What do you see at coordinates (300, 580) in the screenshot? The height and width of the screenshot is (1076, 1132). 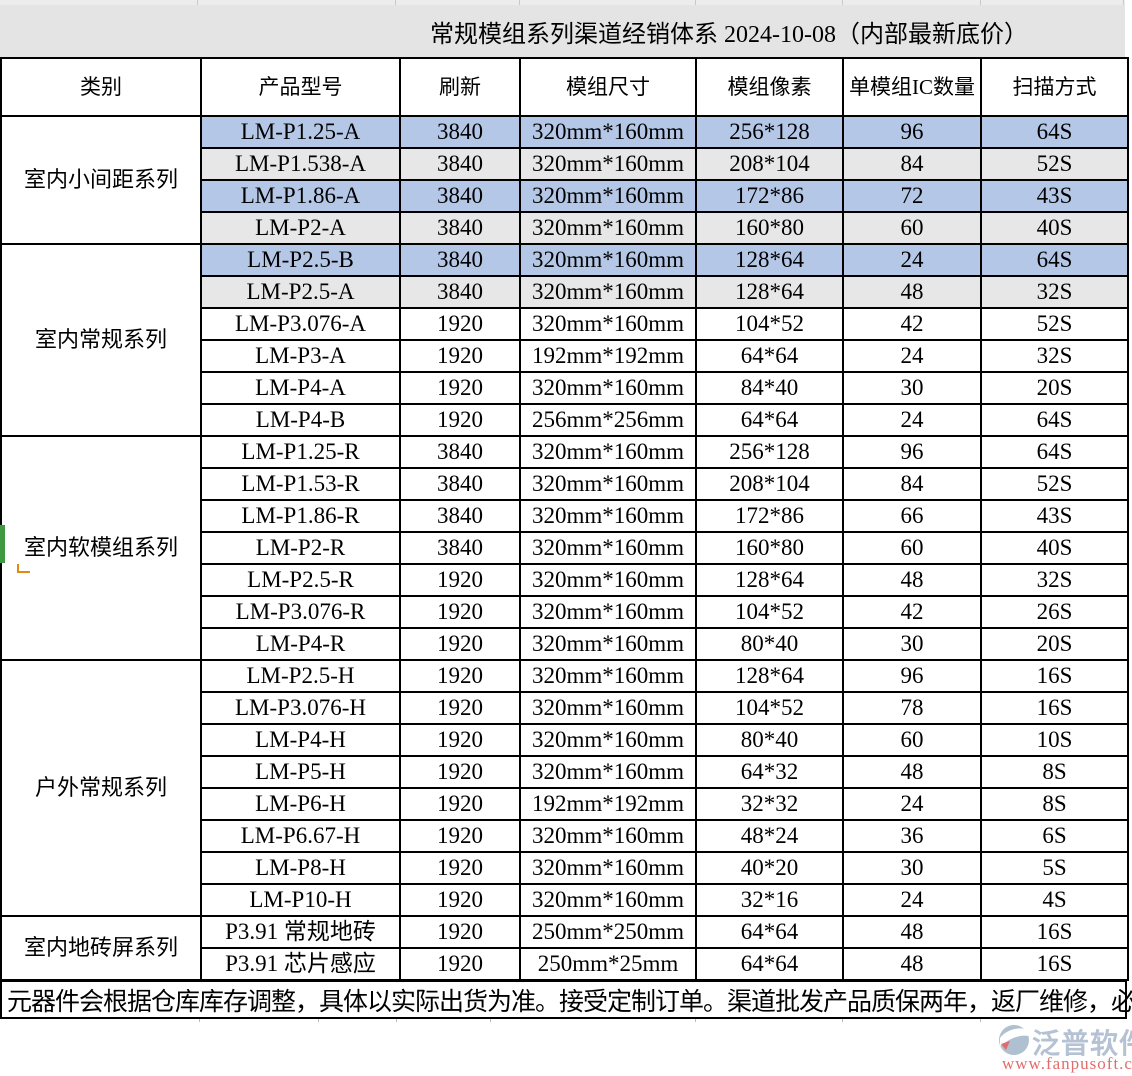 I see `model-cell: LM-P2.5-R` at bounding box center [300, 580].